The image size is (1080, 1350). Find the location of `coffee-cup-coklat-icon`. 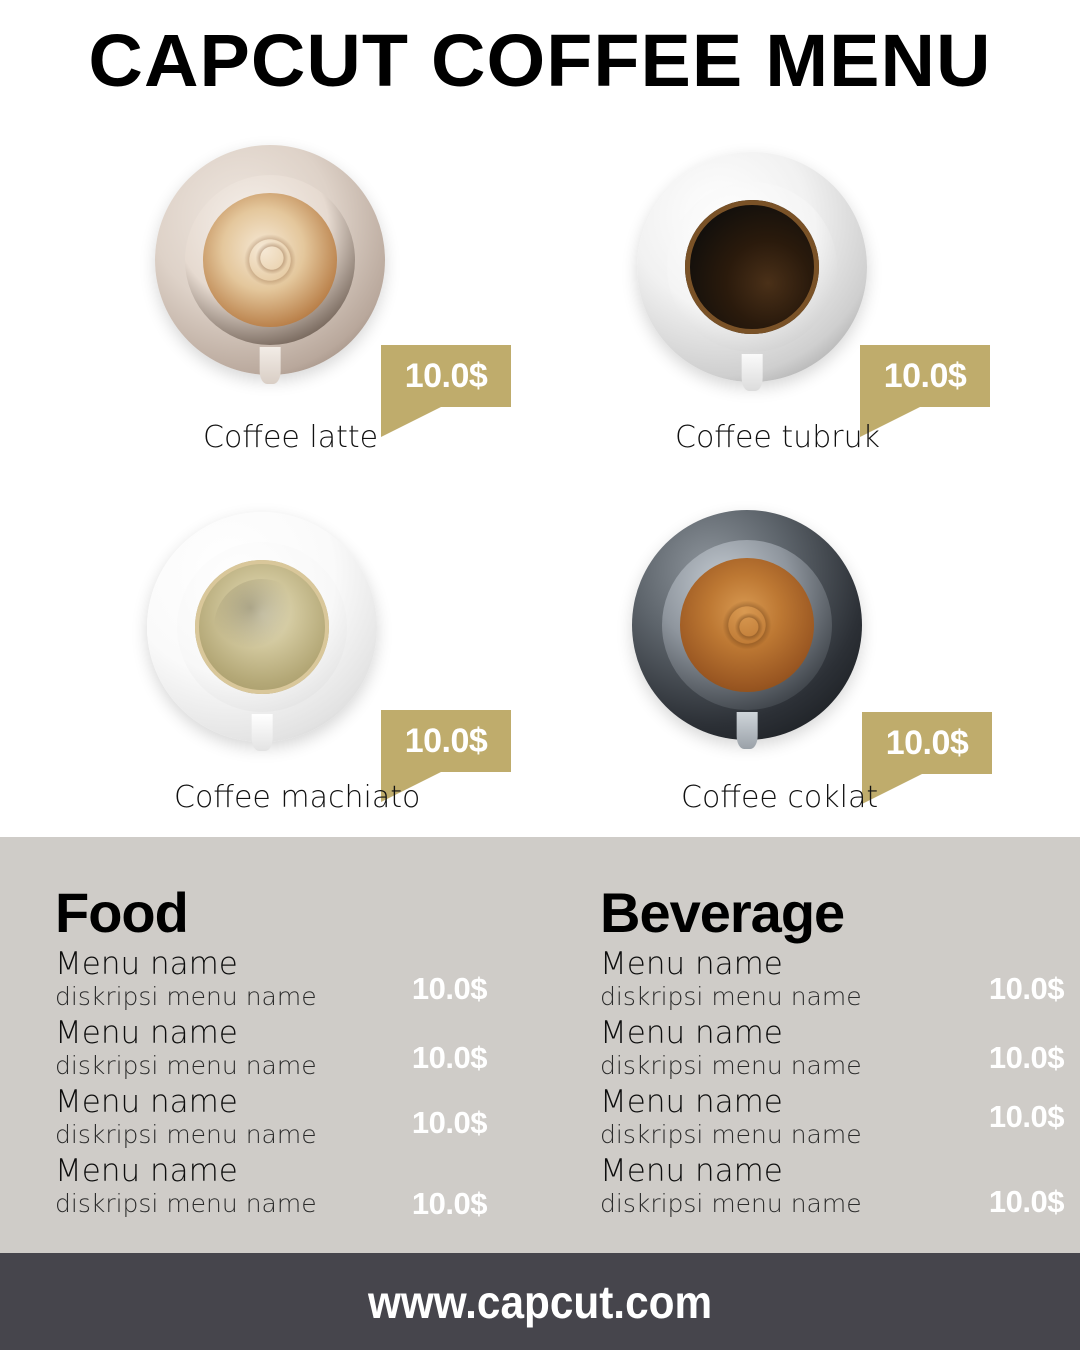

coffee-cup-coklat-icon is located at coordinates (747, 630).